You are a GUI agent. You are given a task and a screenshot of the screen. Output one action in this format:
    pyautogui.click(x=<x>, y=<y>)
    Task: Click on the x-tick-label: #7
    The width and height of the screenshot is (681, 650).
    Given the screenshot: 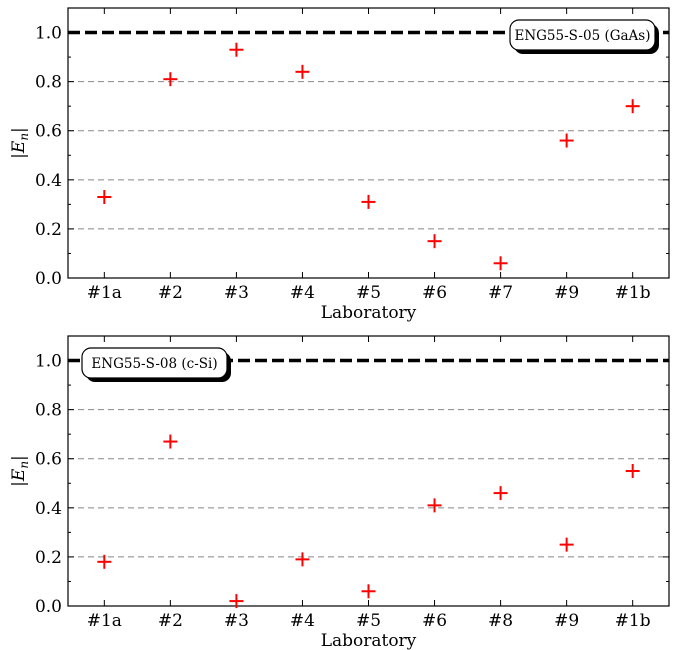 What is the action you would take?
    pyautogui.click(x=500, y=293)
    